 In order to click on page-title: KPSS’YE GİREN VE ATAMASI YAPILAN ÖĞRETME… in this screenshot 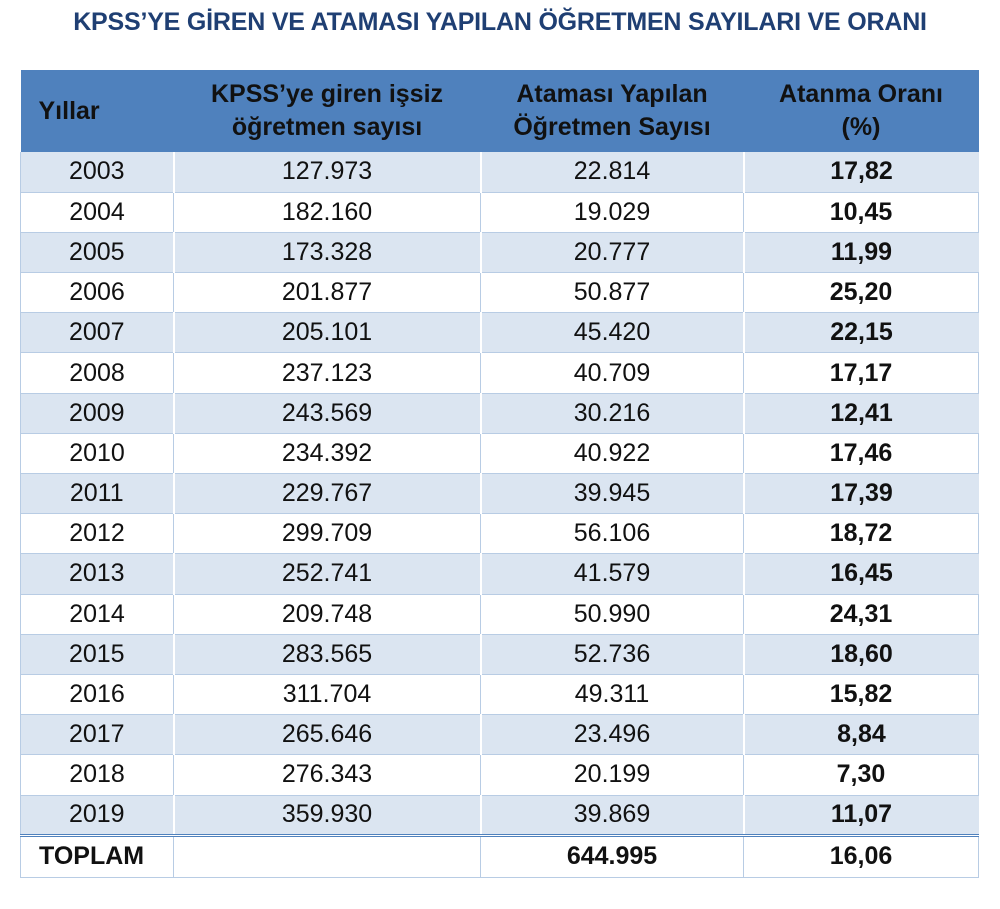, I will do `click(500, 22)`.